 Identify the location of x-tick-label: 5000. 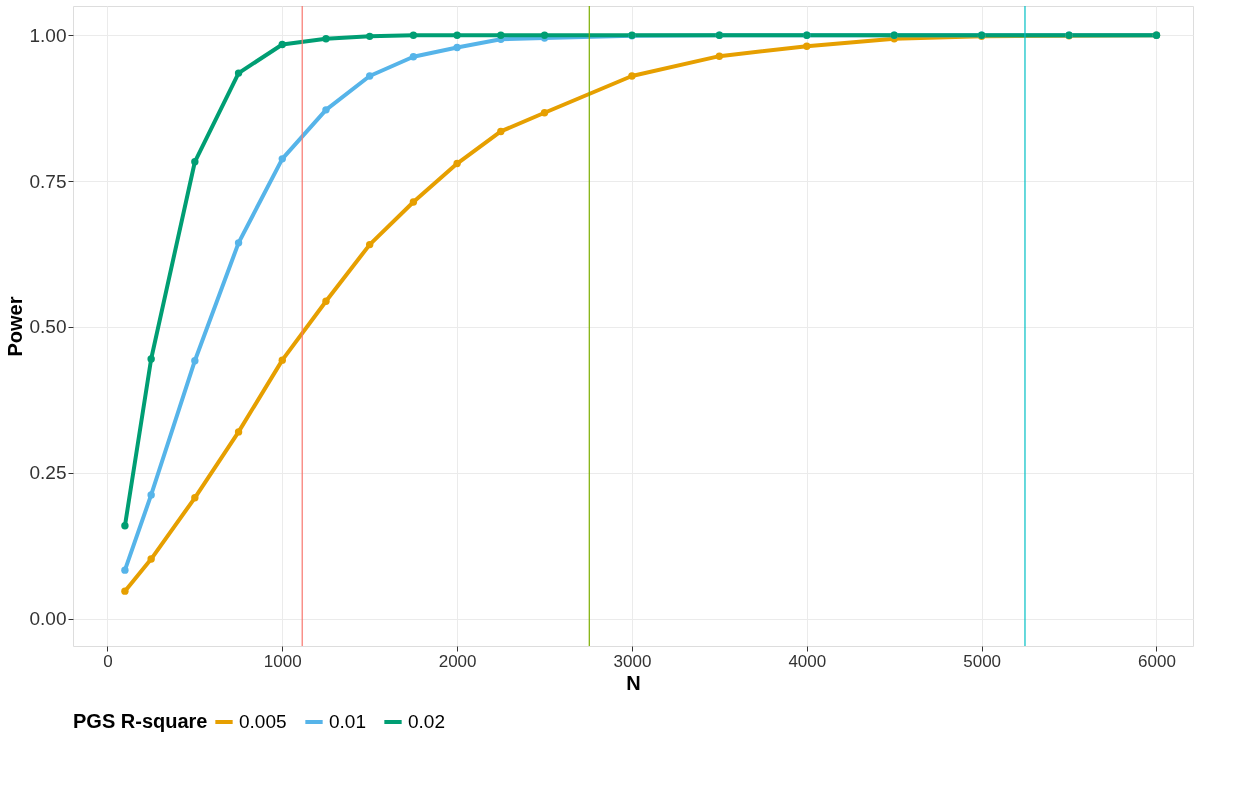
(982, 661).